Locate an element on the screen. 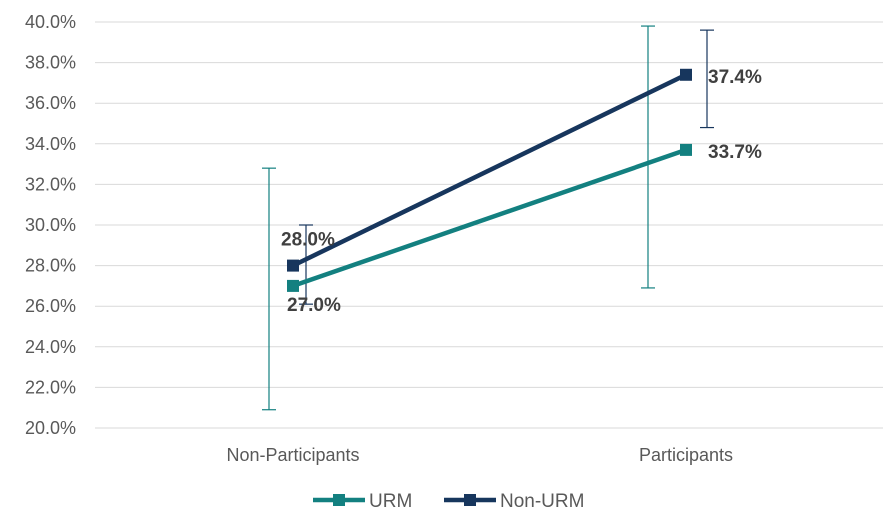 The image size is (885, 512). y-tick-label: 26.0% is located at coordinates (50, 306).